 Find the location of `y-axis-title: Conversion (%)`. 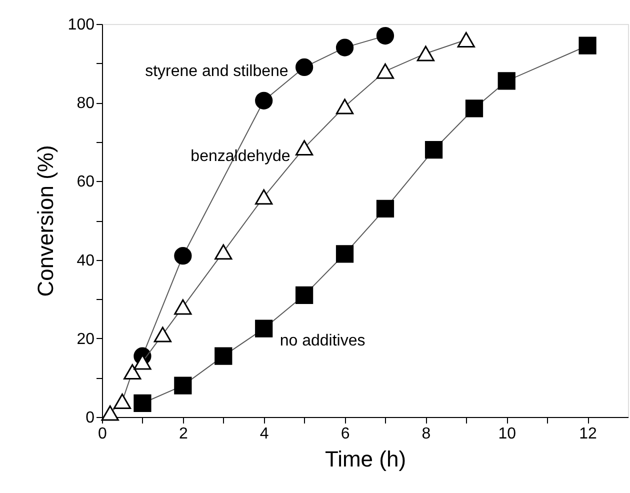

y-axis-title: Conversion (%) is located at coordinates (45, 221).